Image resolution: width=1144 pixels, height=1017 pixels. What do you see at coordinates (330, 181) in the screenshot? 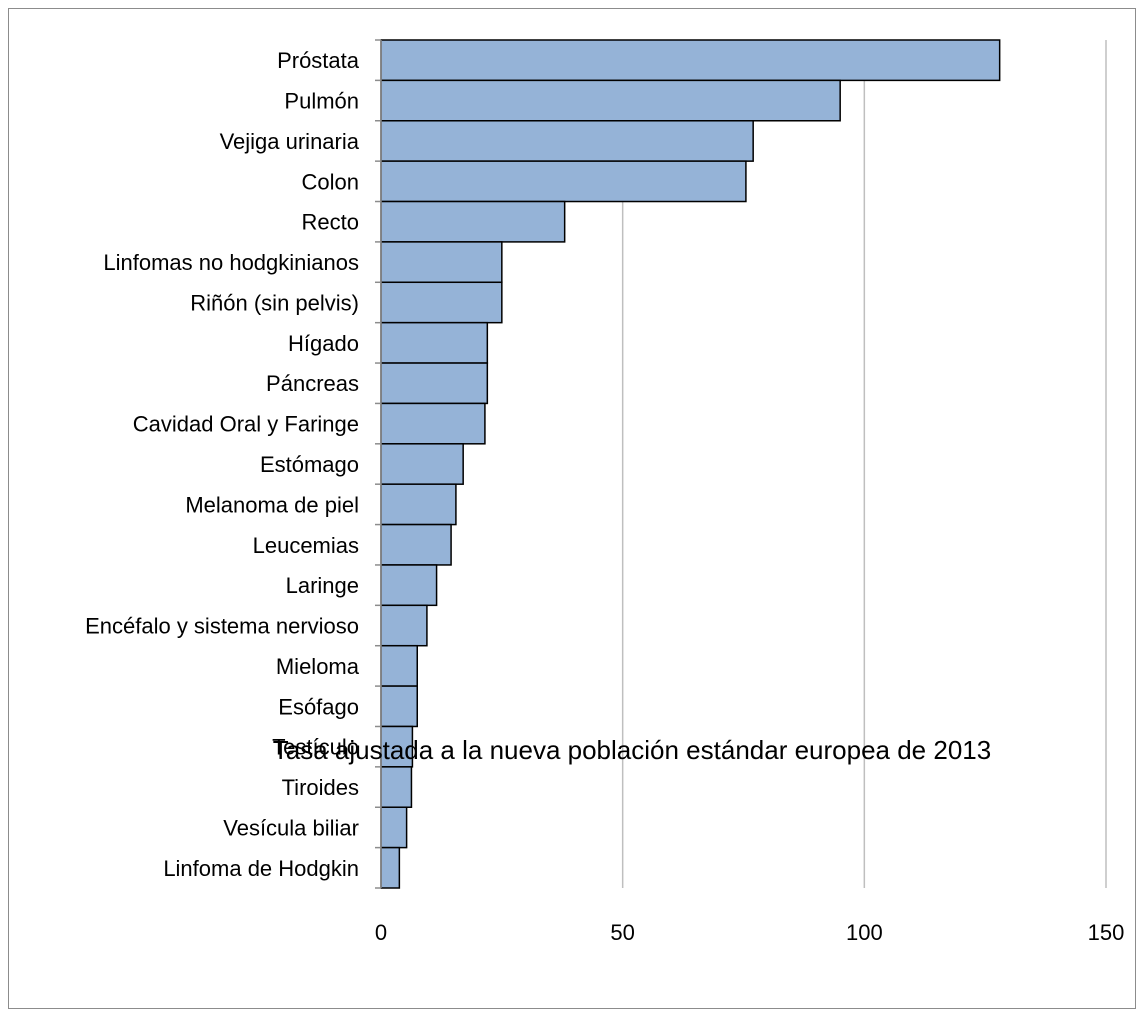
I see `category-label-3: Colon` at bounding box center [330, 181].